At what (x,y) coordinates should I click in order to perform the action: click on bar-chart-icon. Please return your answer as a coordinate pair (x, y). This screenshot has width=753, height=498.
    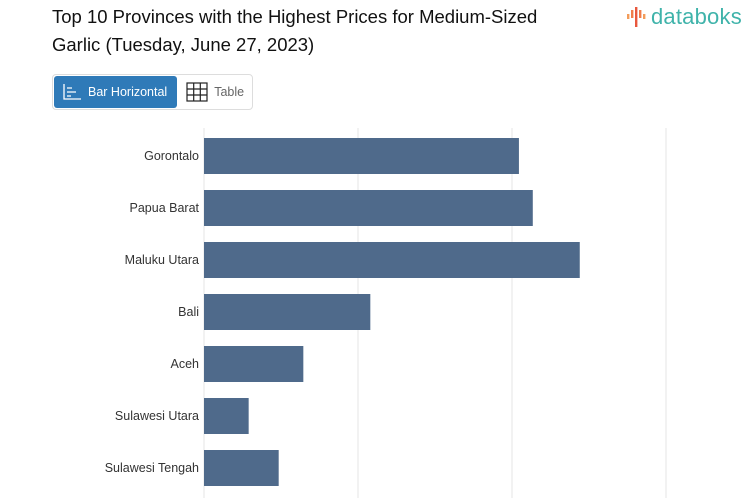
    Looking at the image, I should click on (72, 92).